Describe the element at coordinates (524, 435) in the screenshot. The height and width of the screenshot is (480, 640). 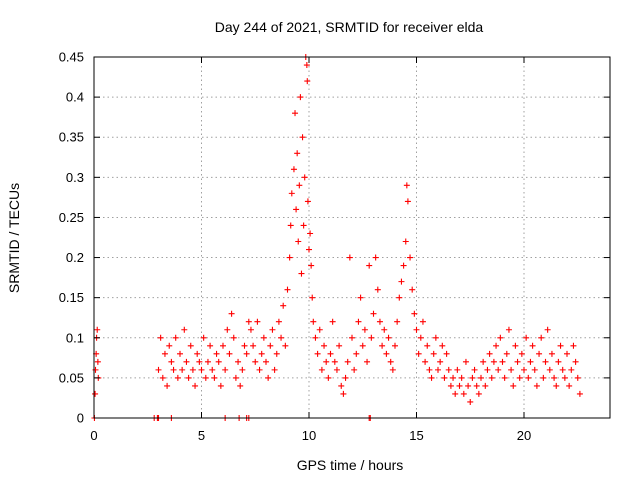
I see `x-tick-label: 20` at that location.